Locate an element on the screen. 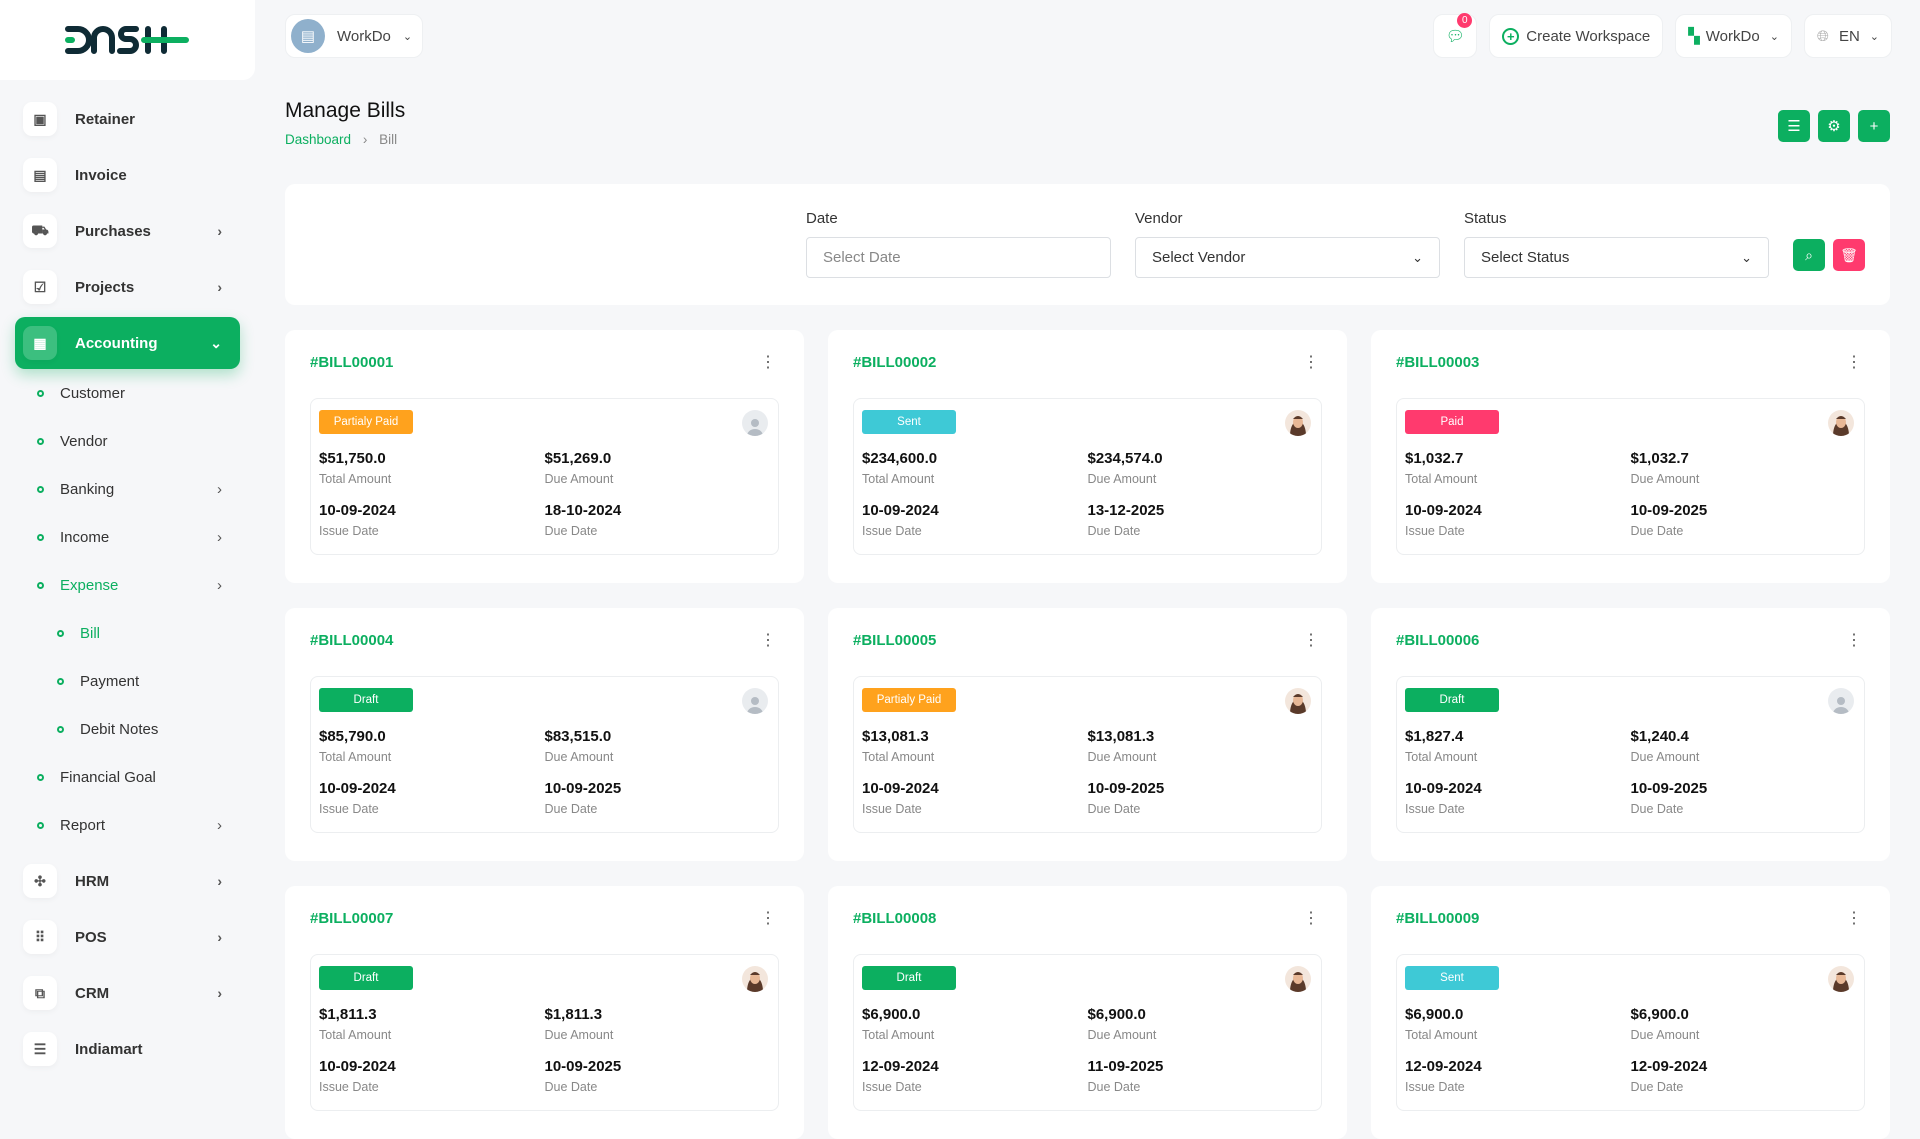 The width and height of the screenshot is (1920, 1139). sidebar-item-accounting: ▦ Accounting ⌄ is located at coordinates (127, 343).